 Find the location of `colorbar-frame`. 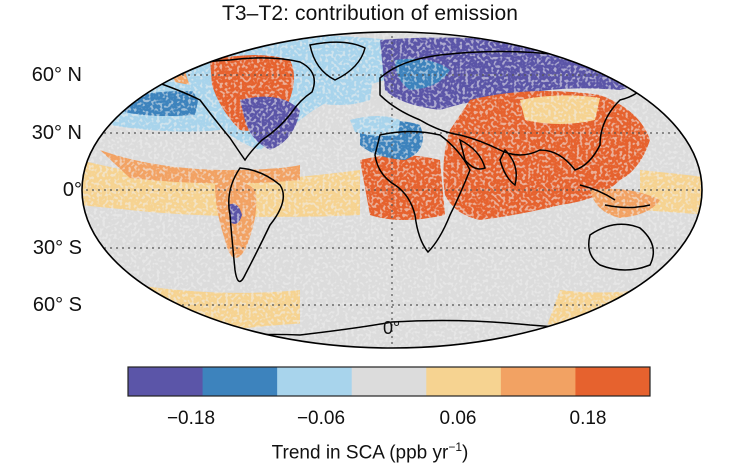

colorbar-frame is located at coordinates (389, 381).